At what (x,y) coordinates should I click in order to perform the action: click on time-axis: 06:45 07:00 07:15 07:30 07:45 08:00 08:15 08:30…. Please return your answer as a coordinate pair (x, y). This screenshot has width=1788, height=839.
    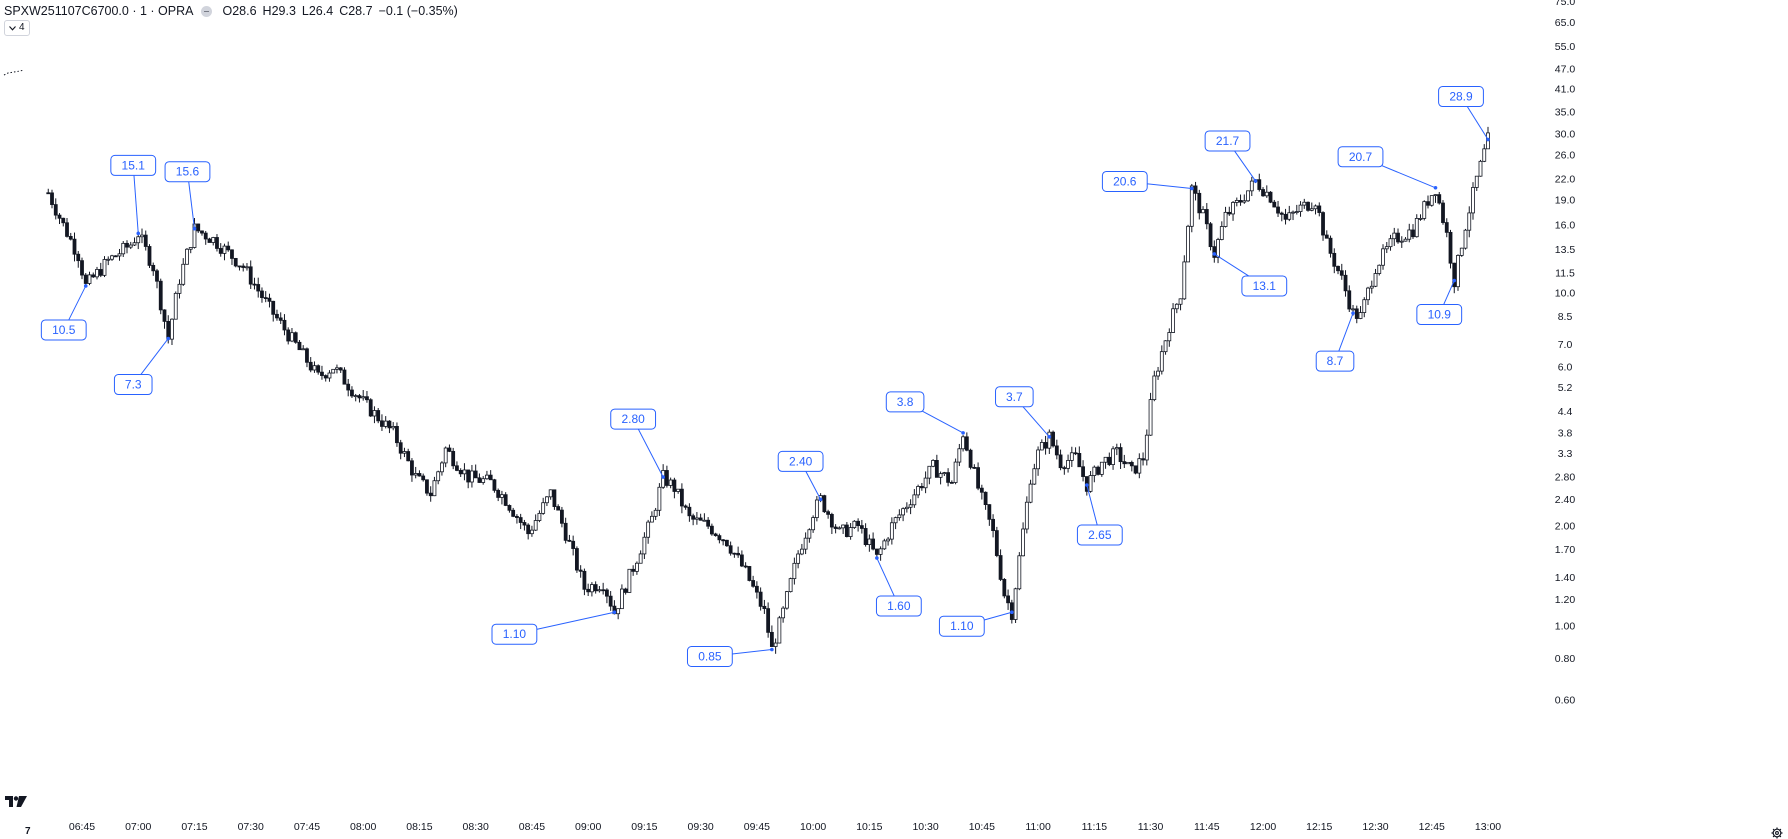
    Looking at the image, I should click on (785, 827).